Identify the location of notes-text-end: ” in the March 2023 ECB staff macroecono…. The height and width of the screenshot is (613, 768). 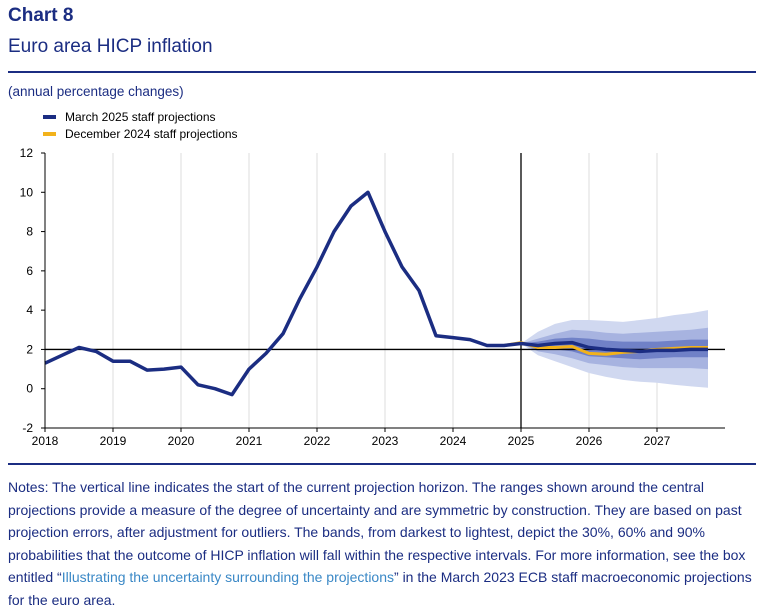
(380, 588).